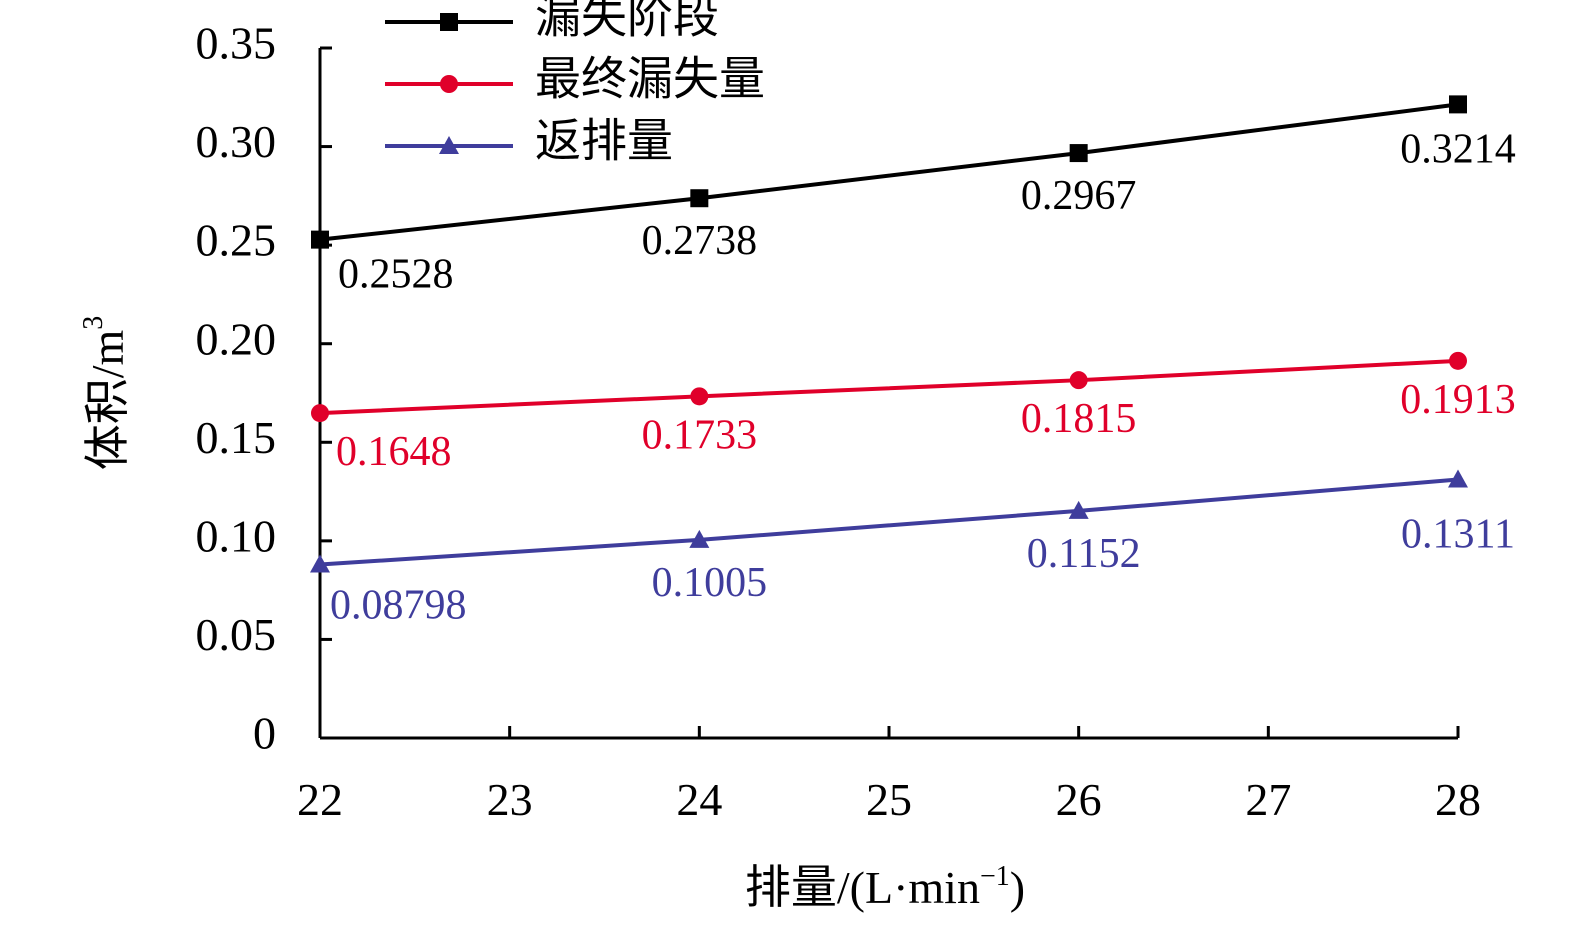 This screenshot has height=945, width=1575. What do you see at coordinates (700, 435) in the screenshot?
I see `data-label: 0.1733` at bounding box center [700, 435].